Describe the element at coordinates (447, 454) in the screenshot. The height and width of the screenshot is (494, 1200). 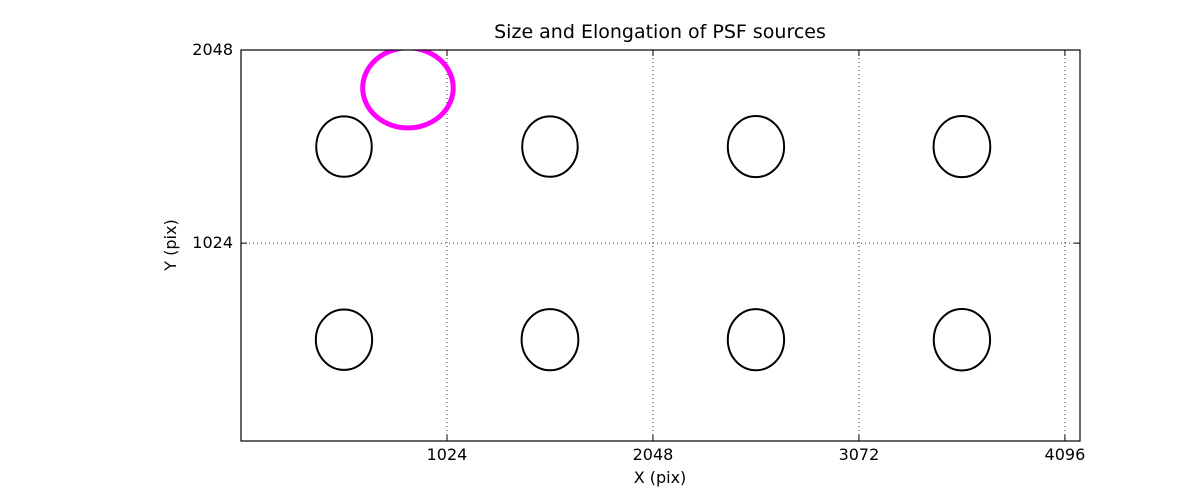
I see `x-tick-label: 1024` at that location.